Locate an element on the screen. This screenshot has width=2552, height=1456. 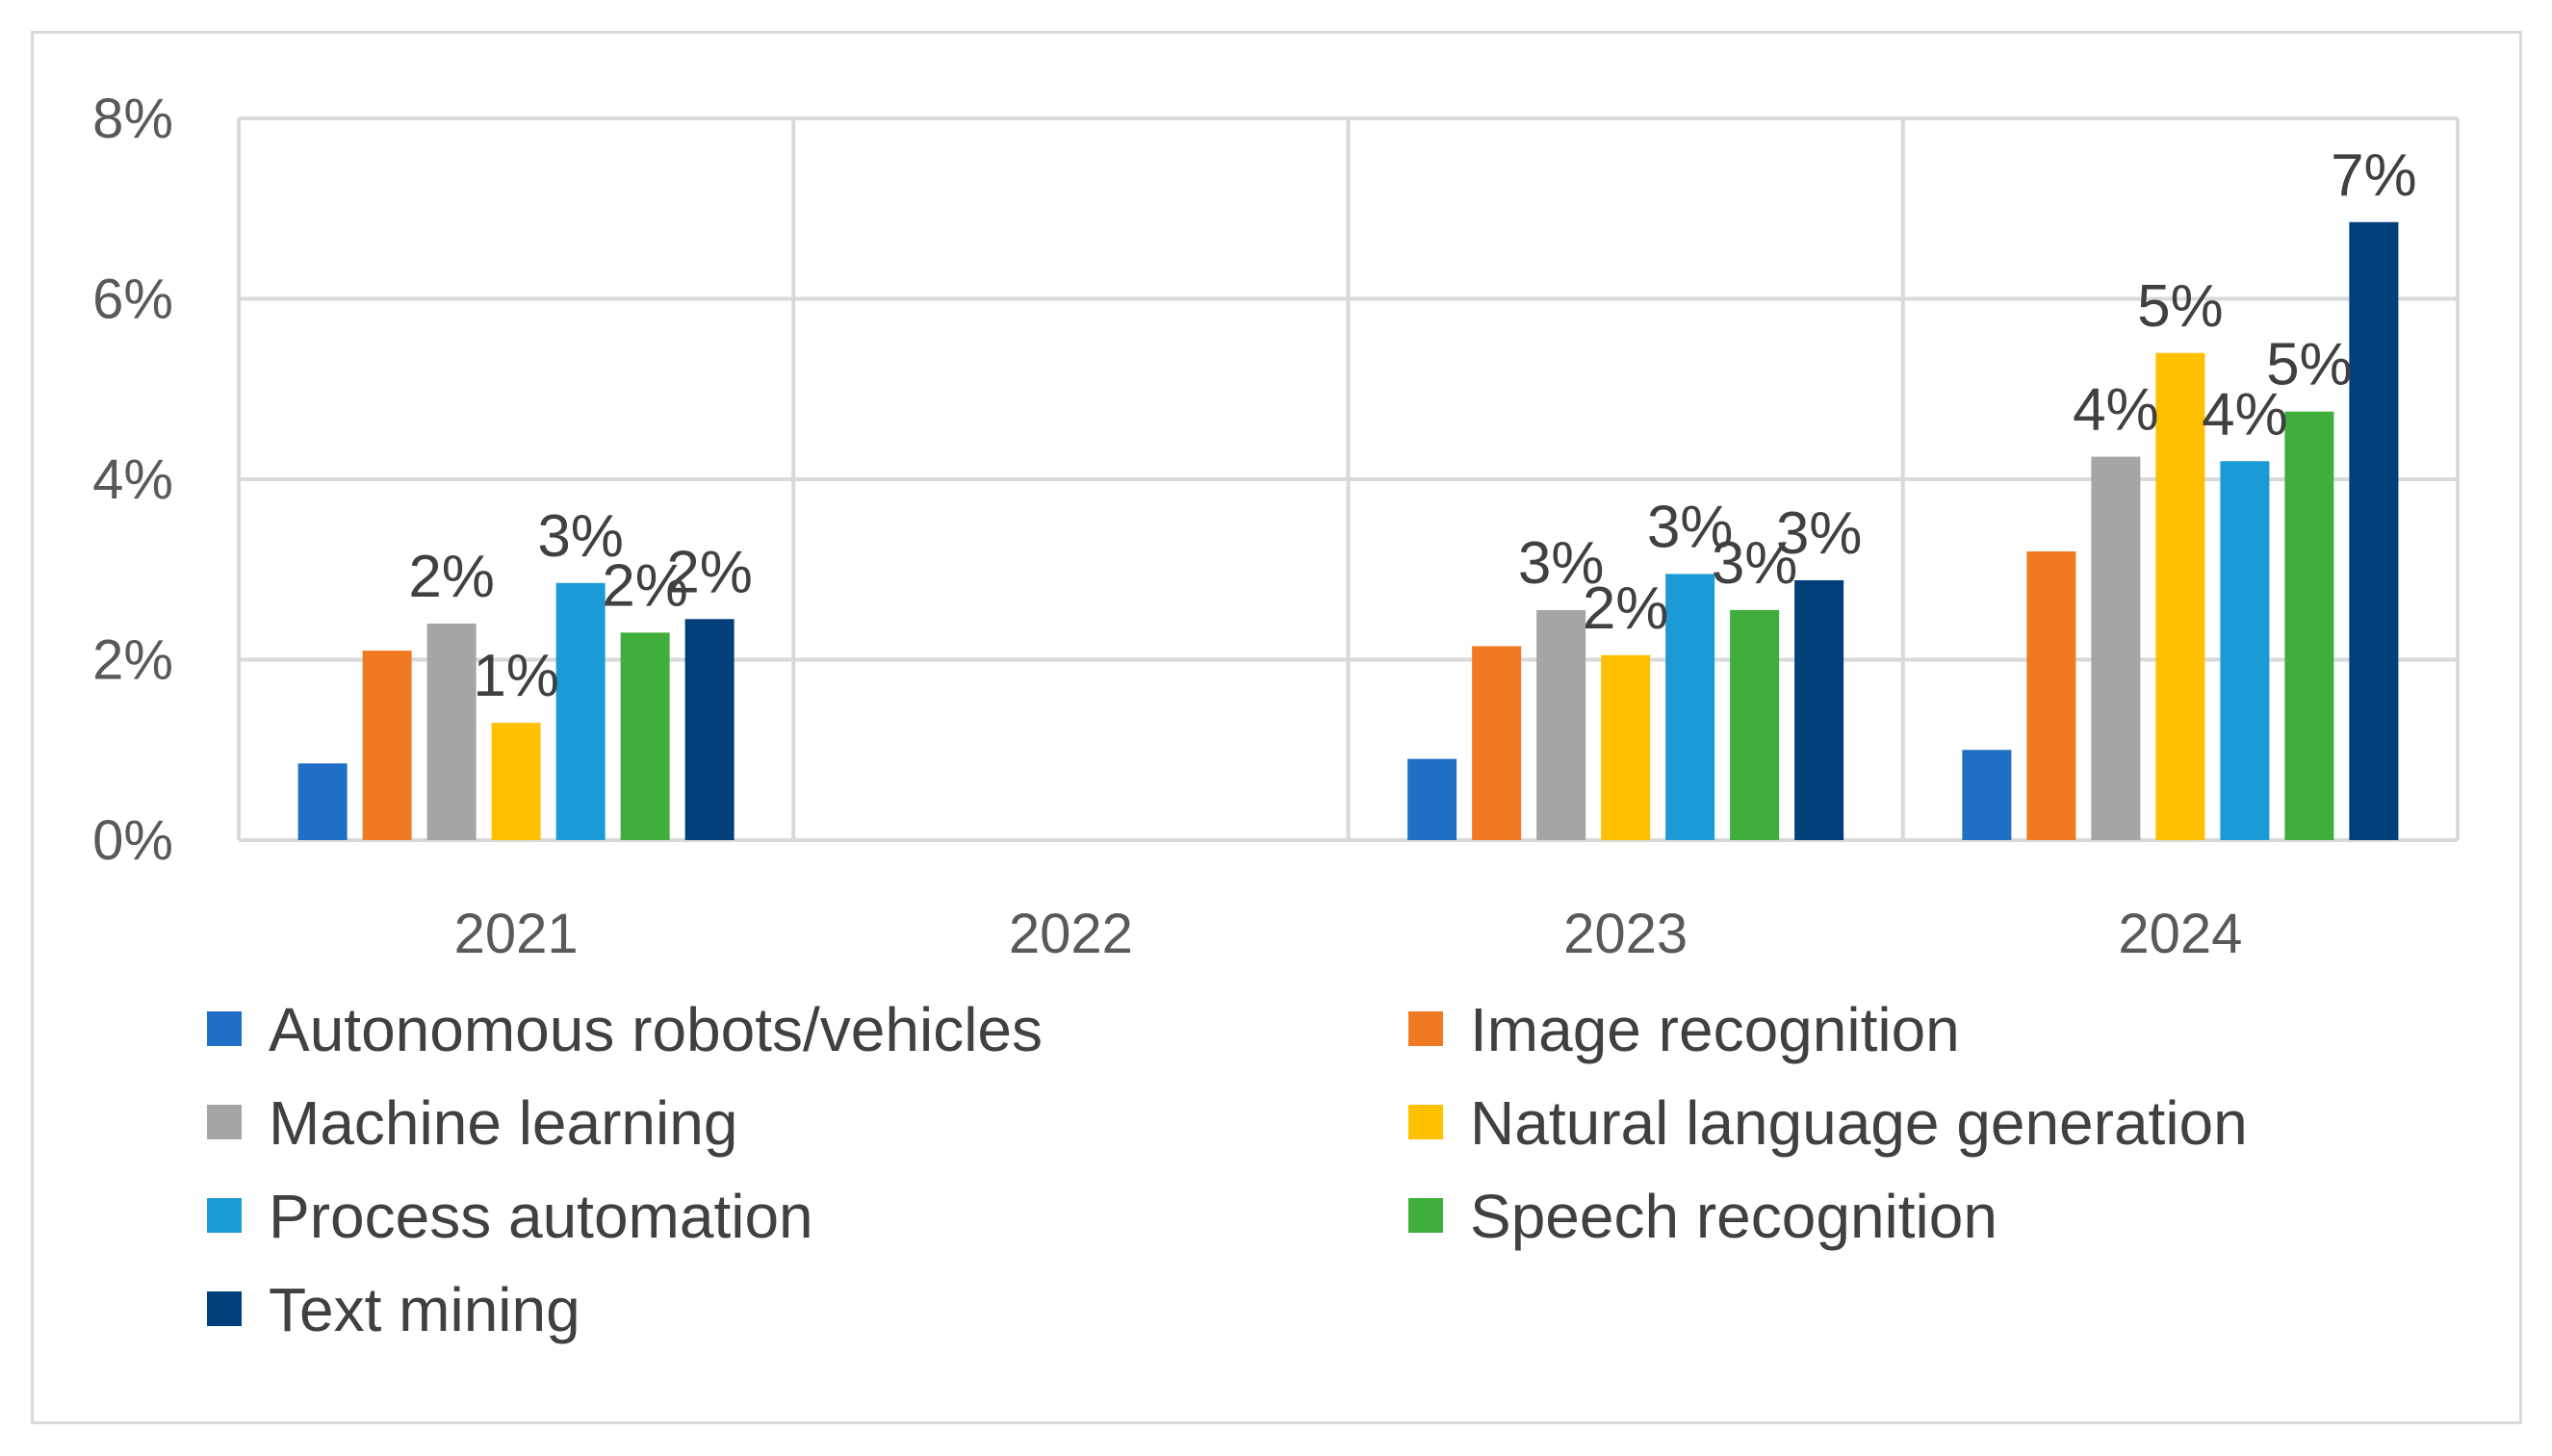
y-tick-label: 4% is located at coordinates (132, 479).